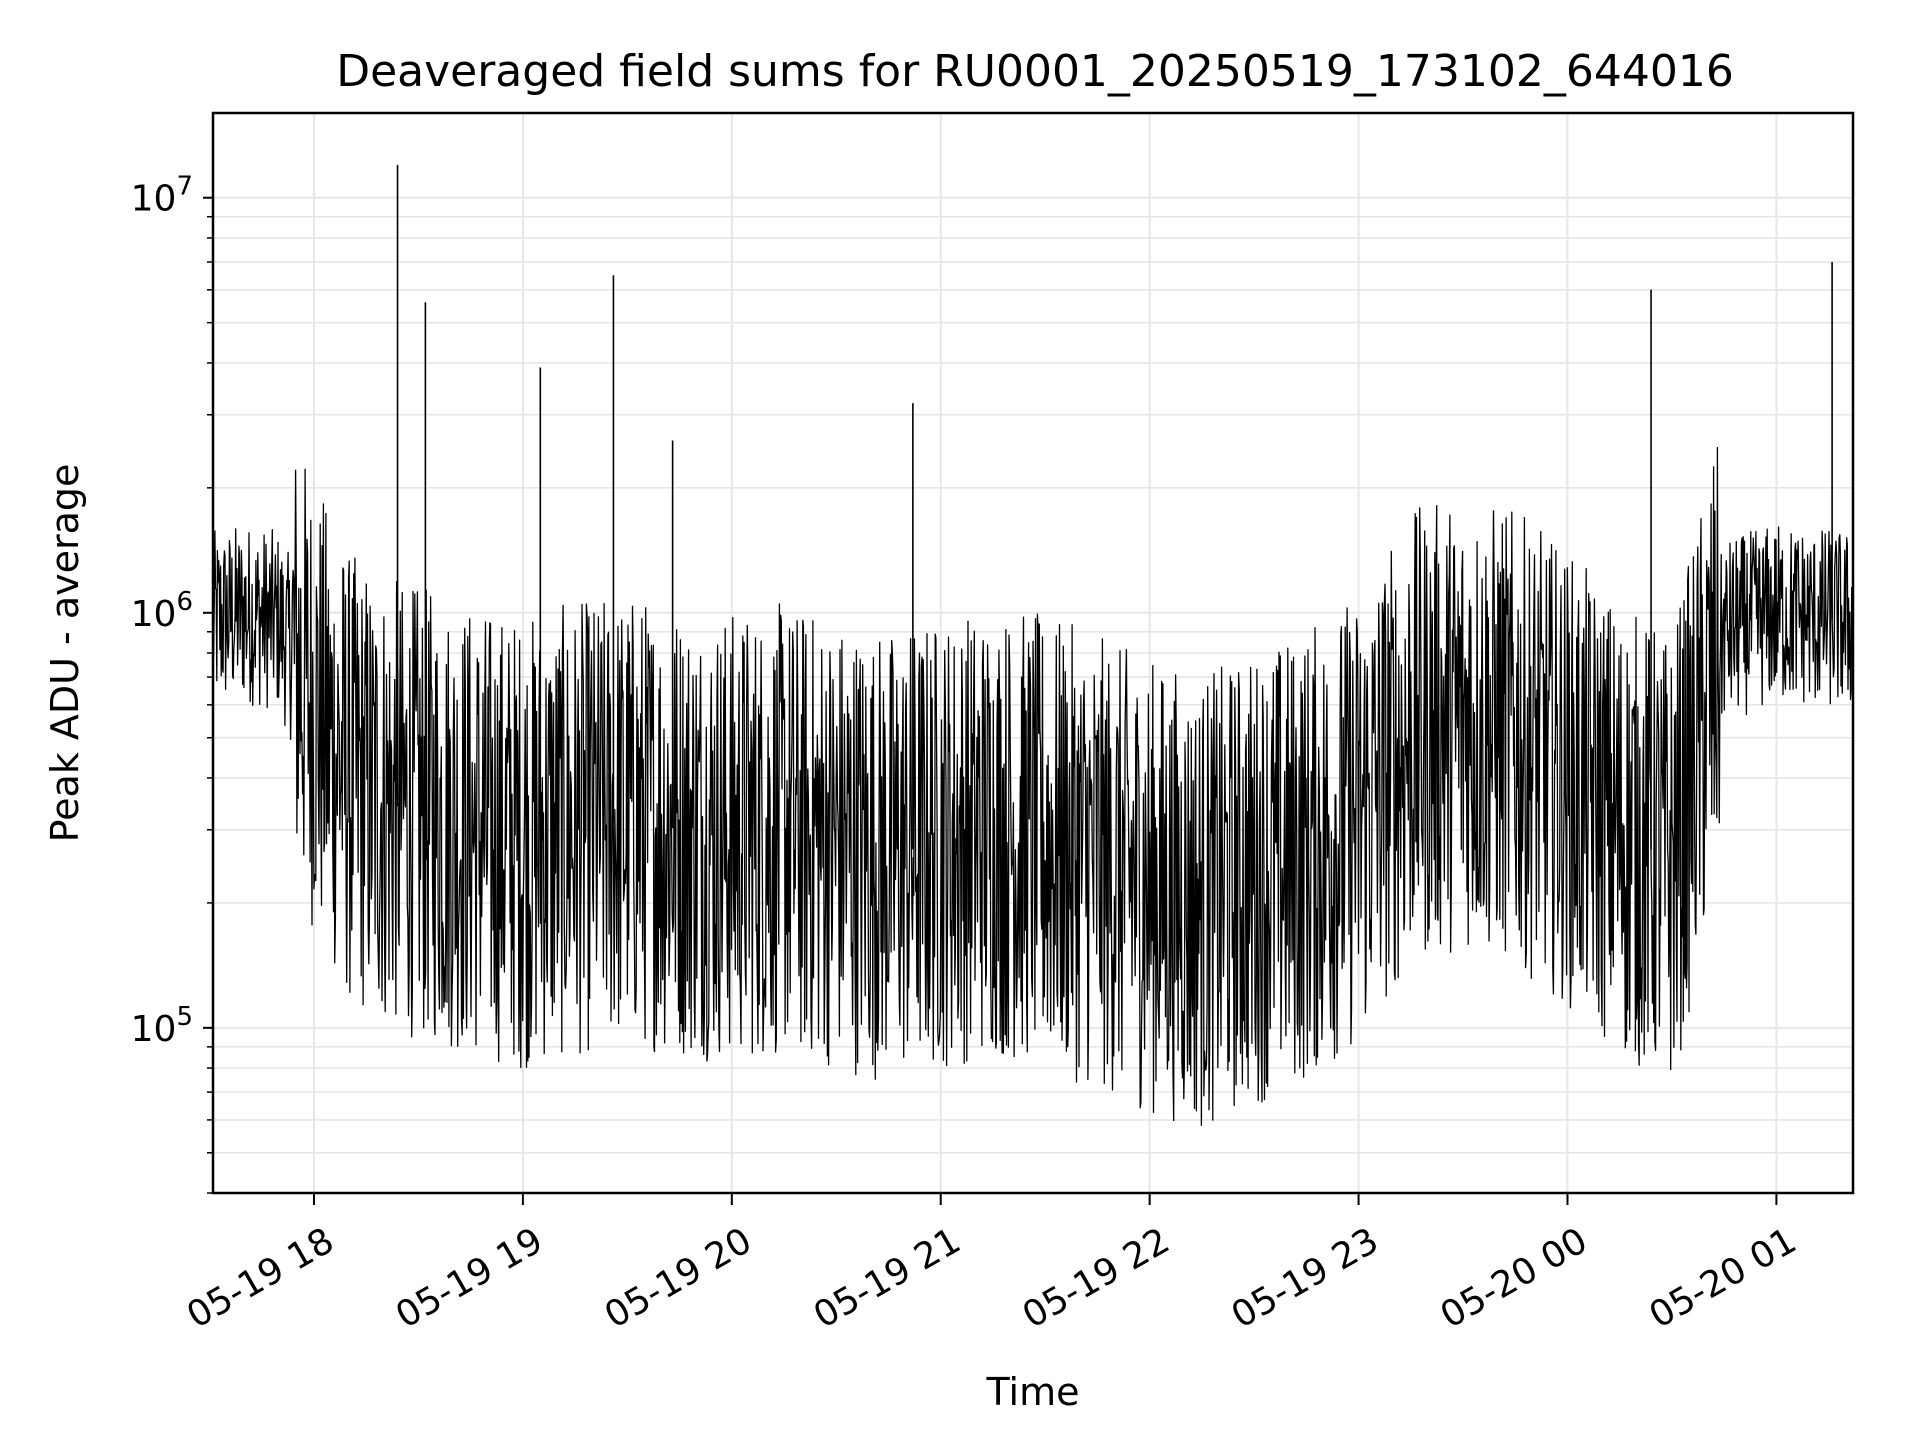  What do you see at coordinates (1033, 1392) in the screenshot?
I see `x-axis-label: Time` at bounding box center [1033, 1392].